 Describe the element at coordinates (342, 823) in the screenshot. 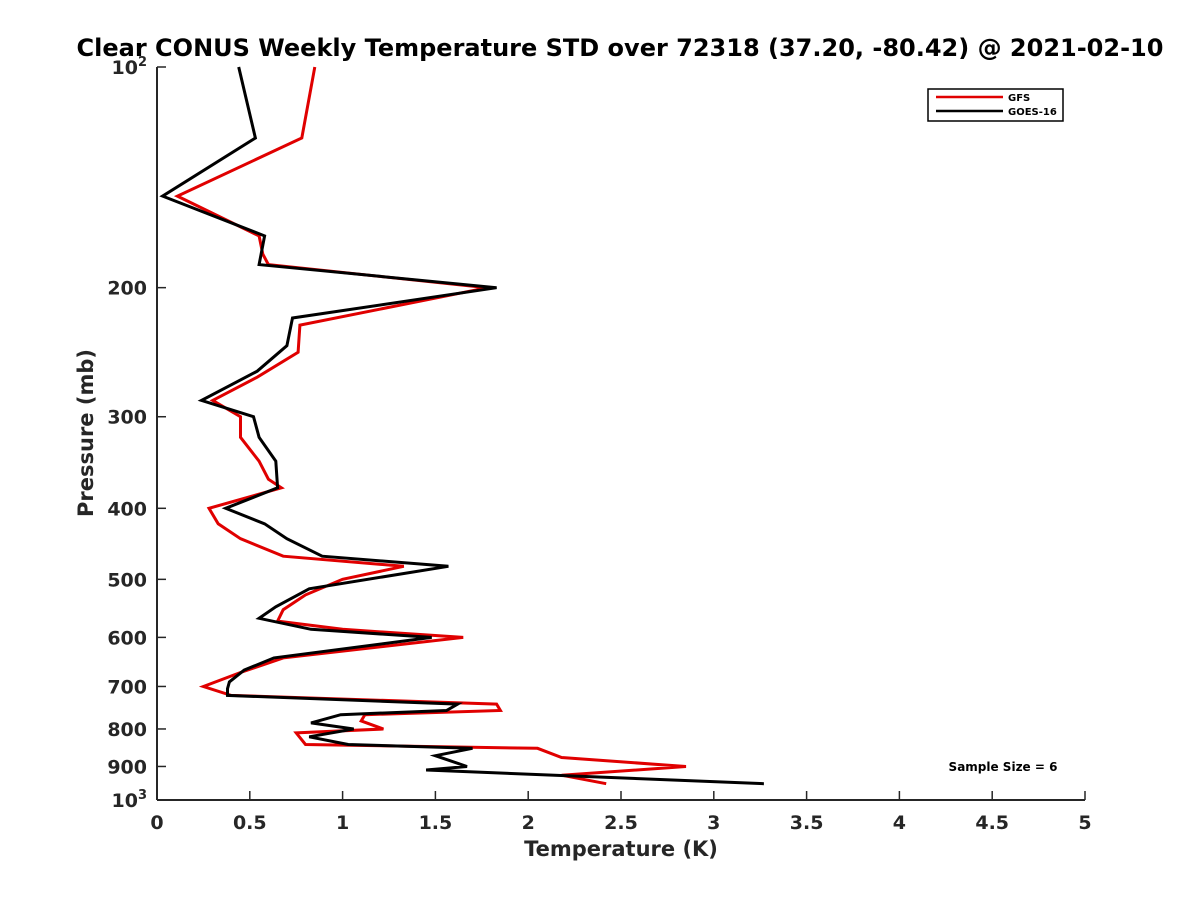

I see `x-tick-label: 1` at that location.